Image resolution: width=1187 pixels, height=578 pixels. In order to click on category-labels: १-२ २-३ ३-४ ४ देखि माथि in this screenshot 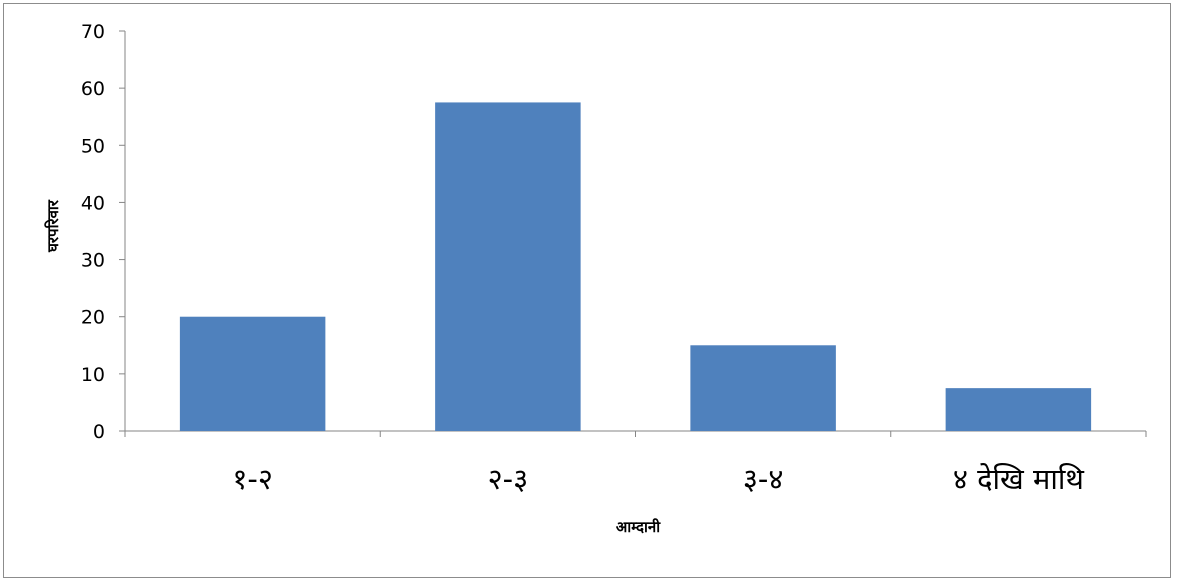, I will do `click(658, 479)`.